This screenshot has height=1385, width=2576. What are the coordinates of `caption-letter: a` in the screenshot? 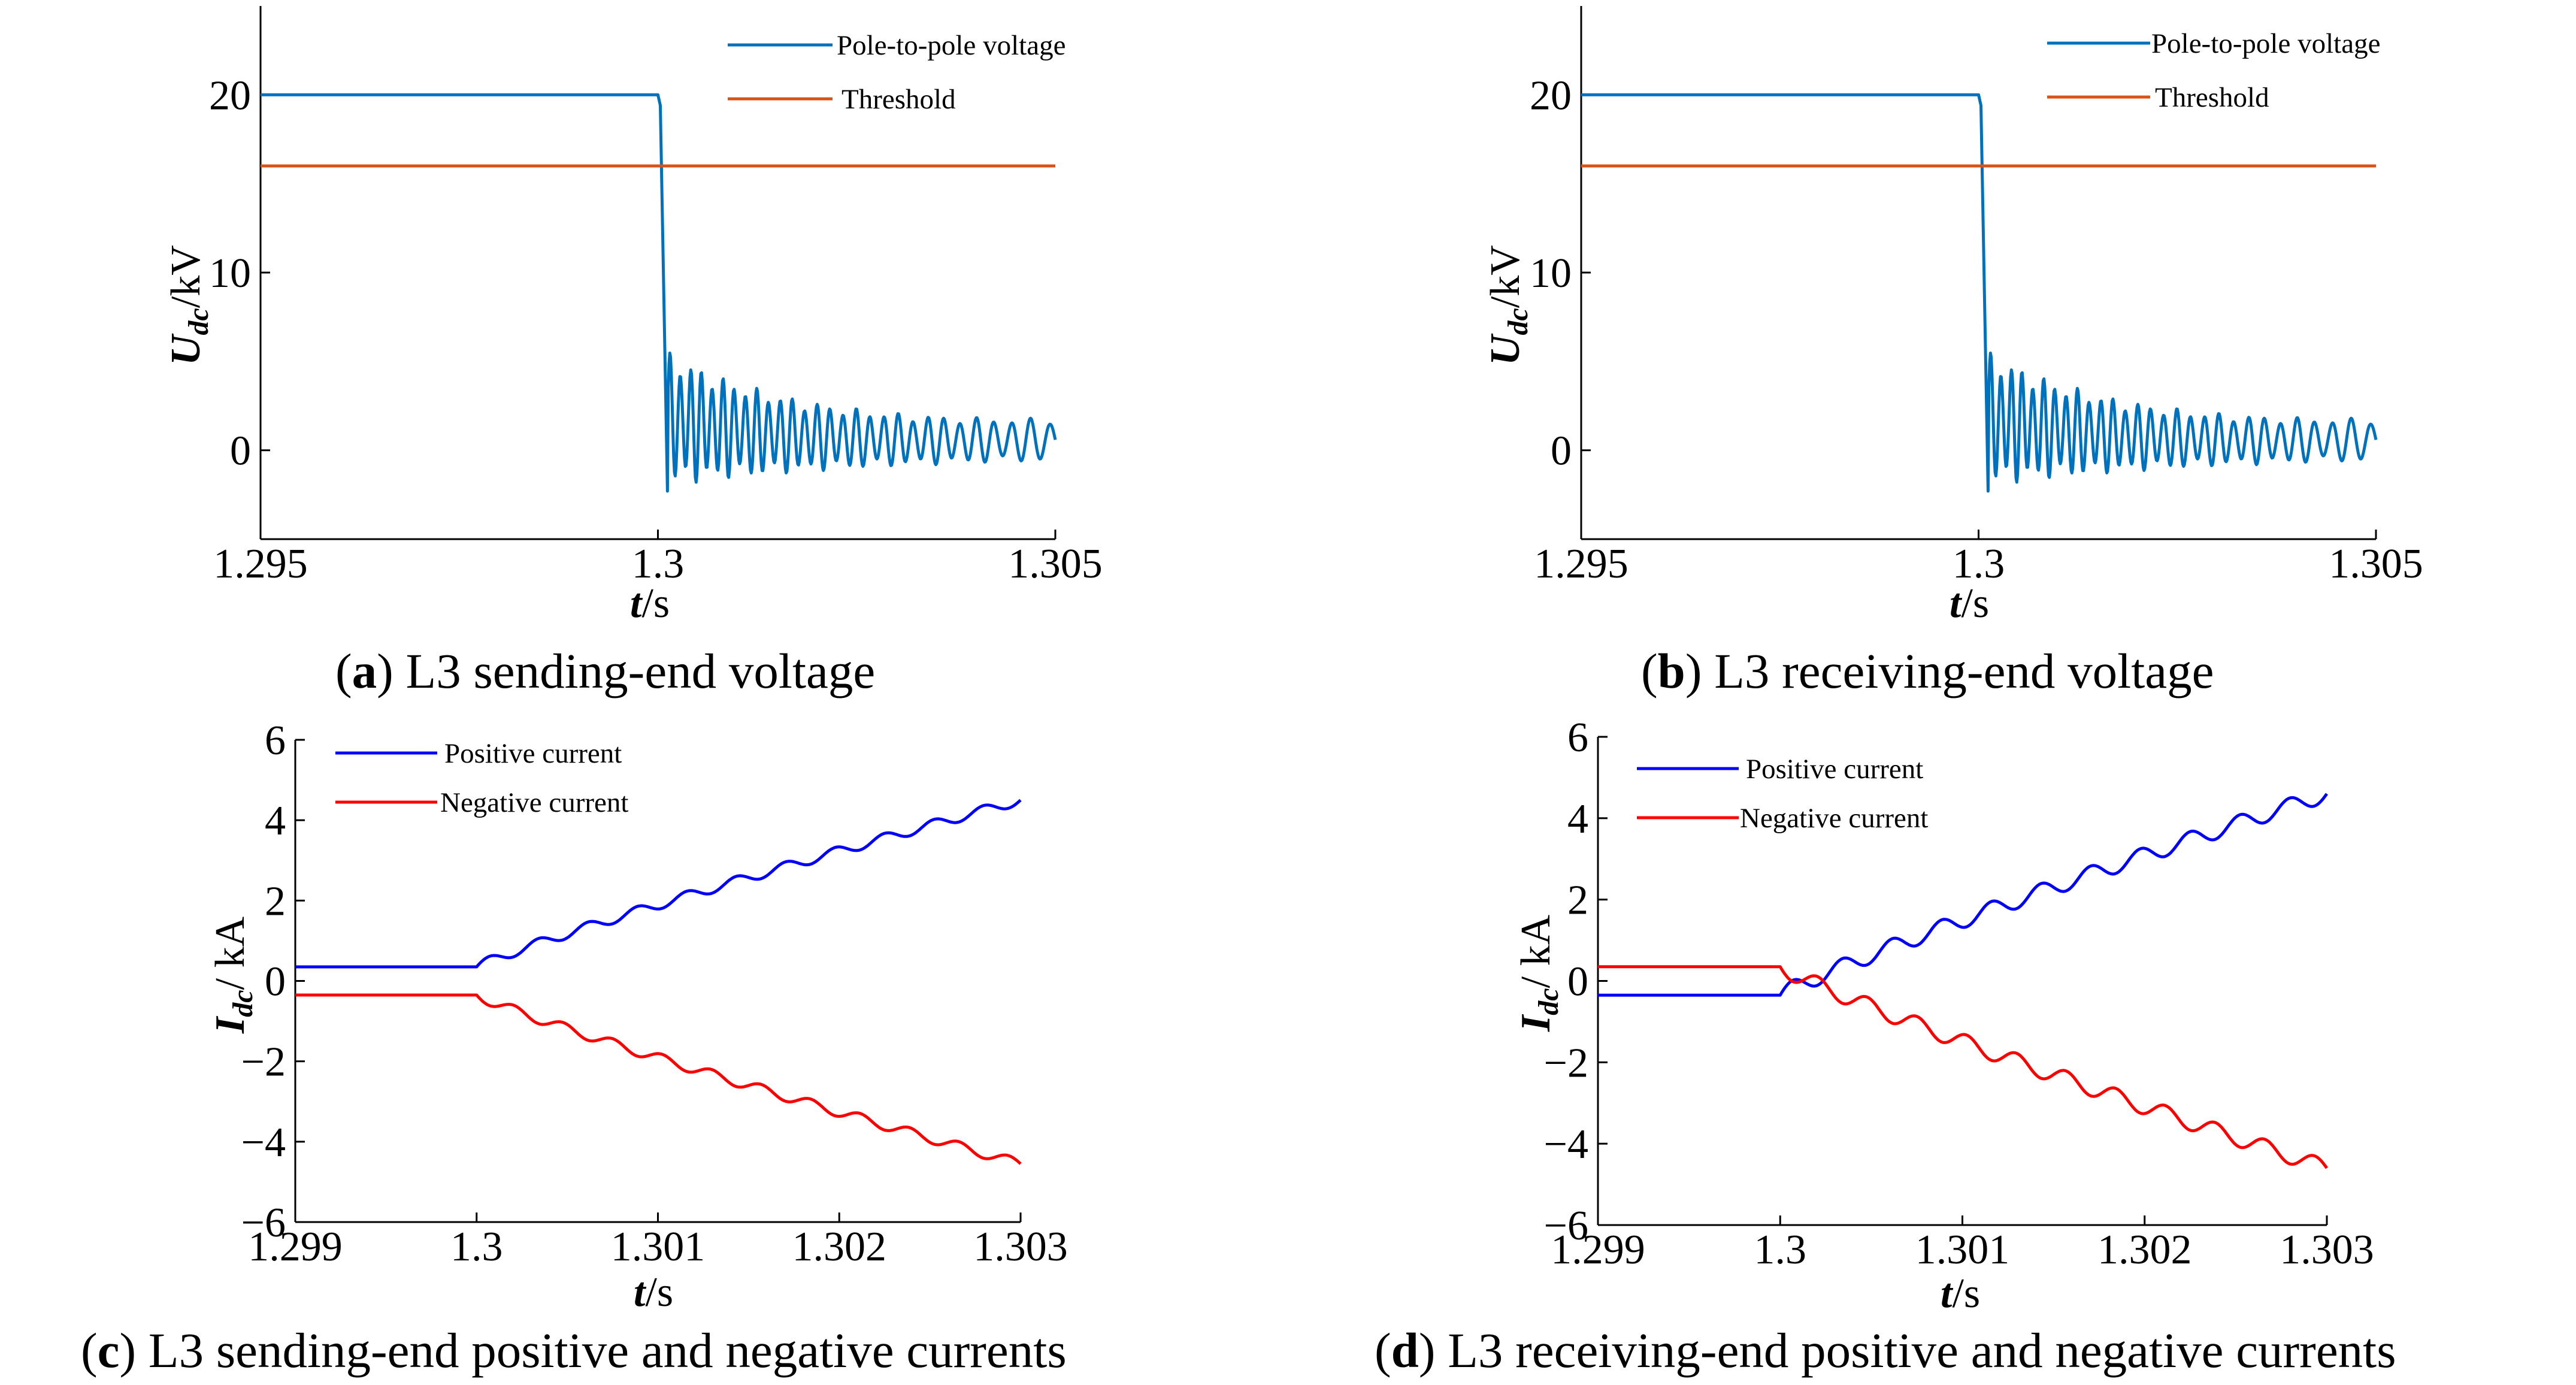 It's located at (364, 670).